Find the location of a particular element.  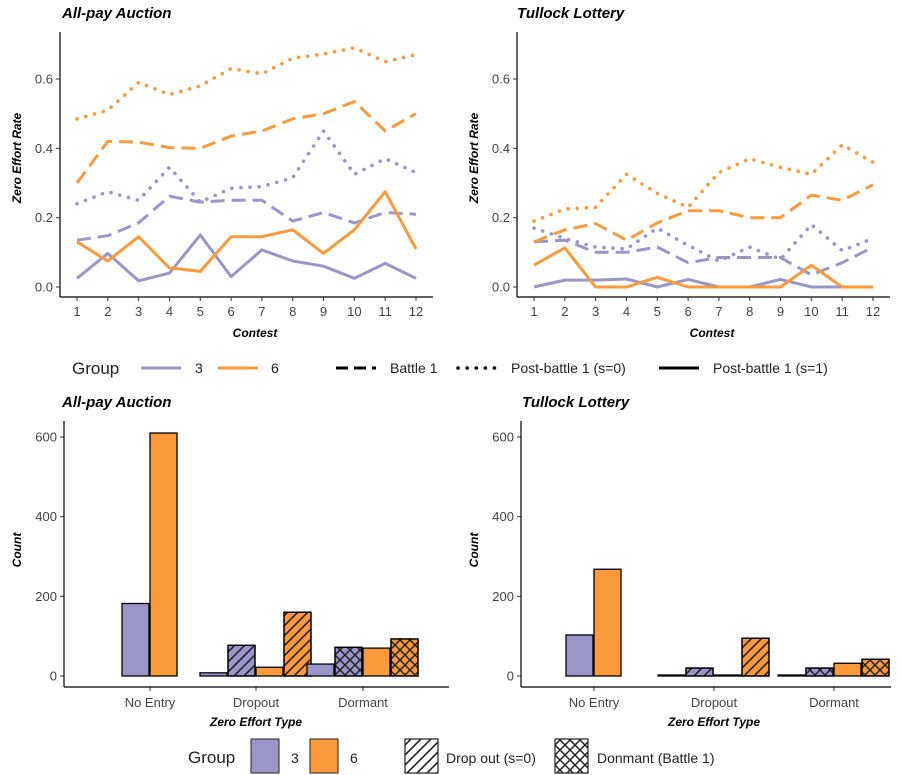

bar-panel-allpay-xlabel: Zero Effort Type is located at coordinates (255, 722).